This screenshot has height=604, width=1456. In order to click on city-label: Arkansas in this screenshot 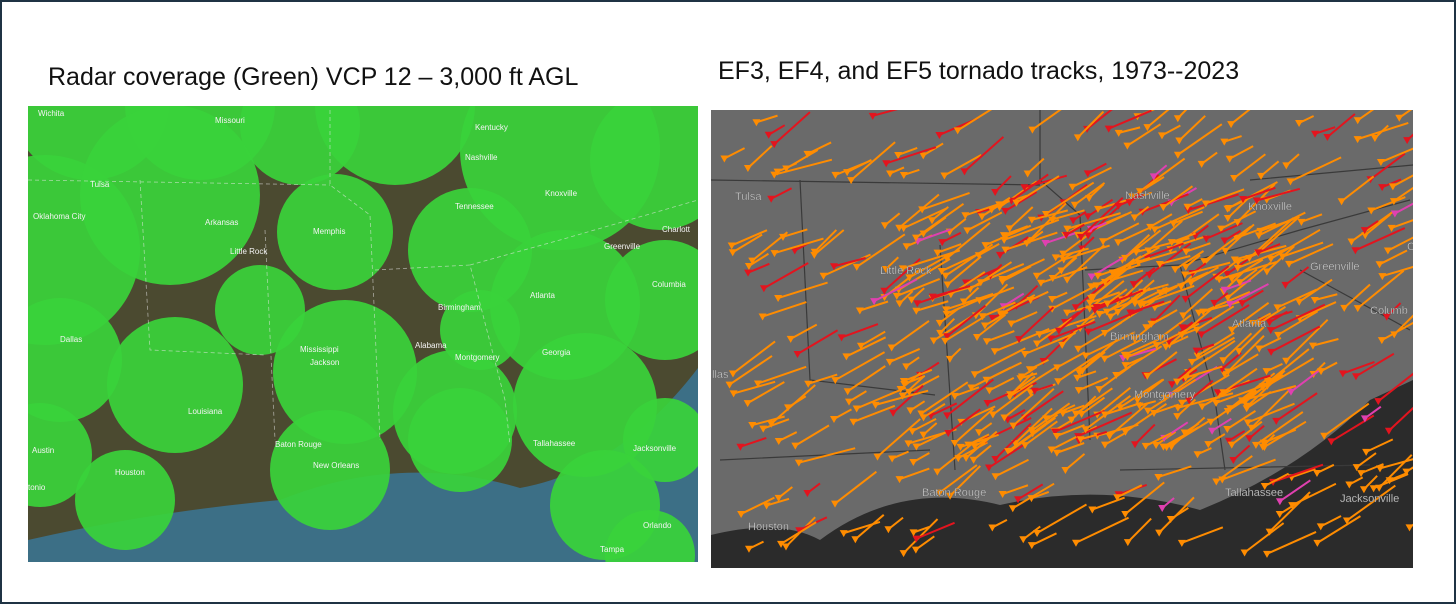, I will do `click(221, 222)`.